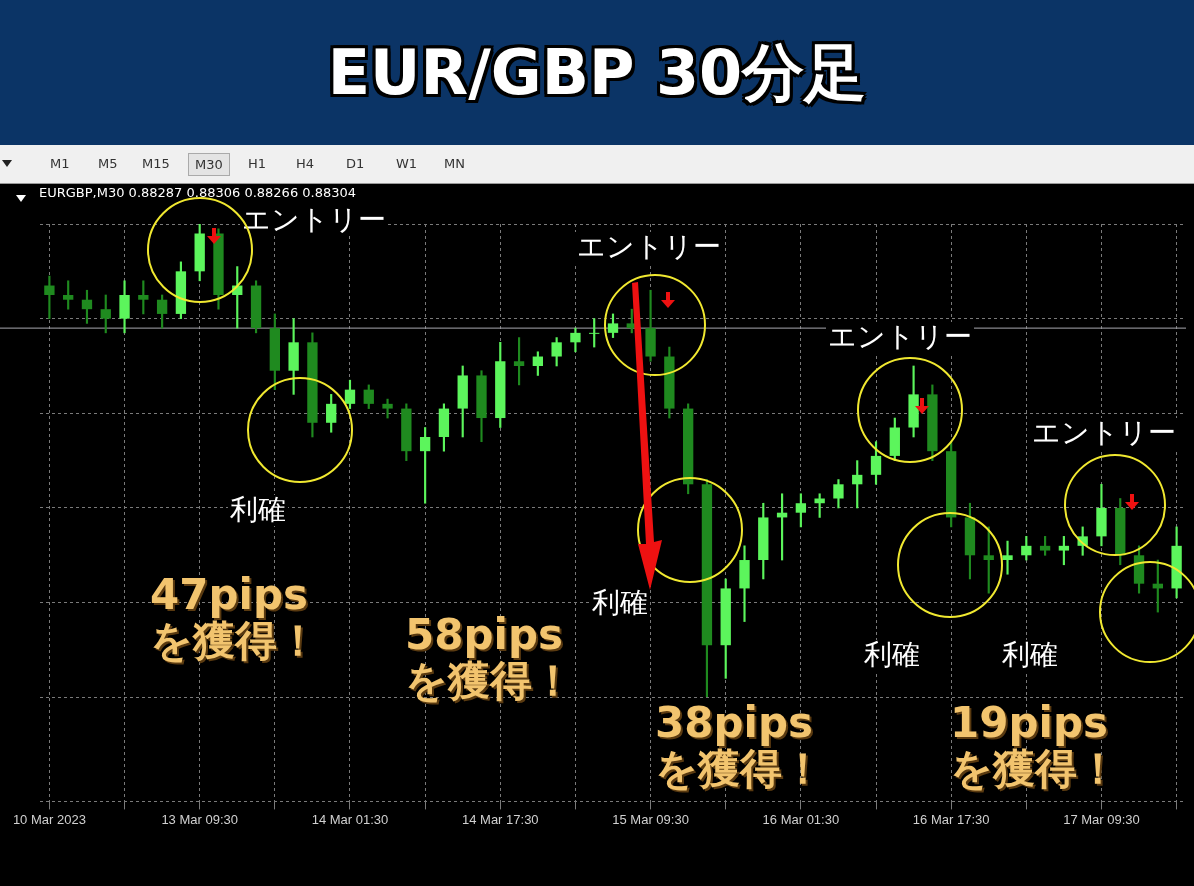  Describe the element at coordinates (650, 819) in the screenshot. I see `x-tick-label: 15 Mar 09:30` at that location.